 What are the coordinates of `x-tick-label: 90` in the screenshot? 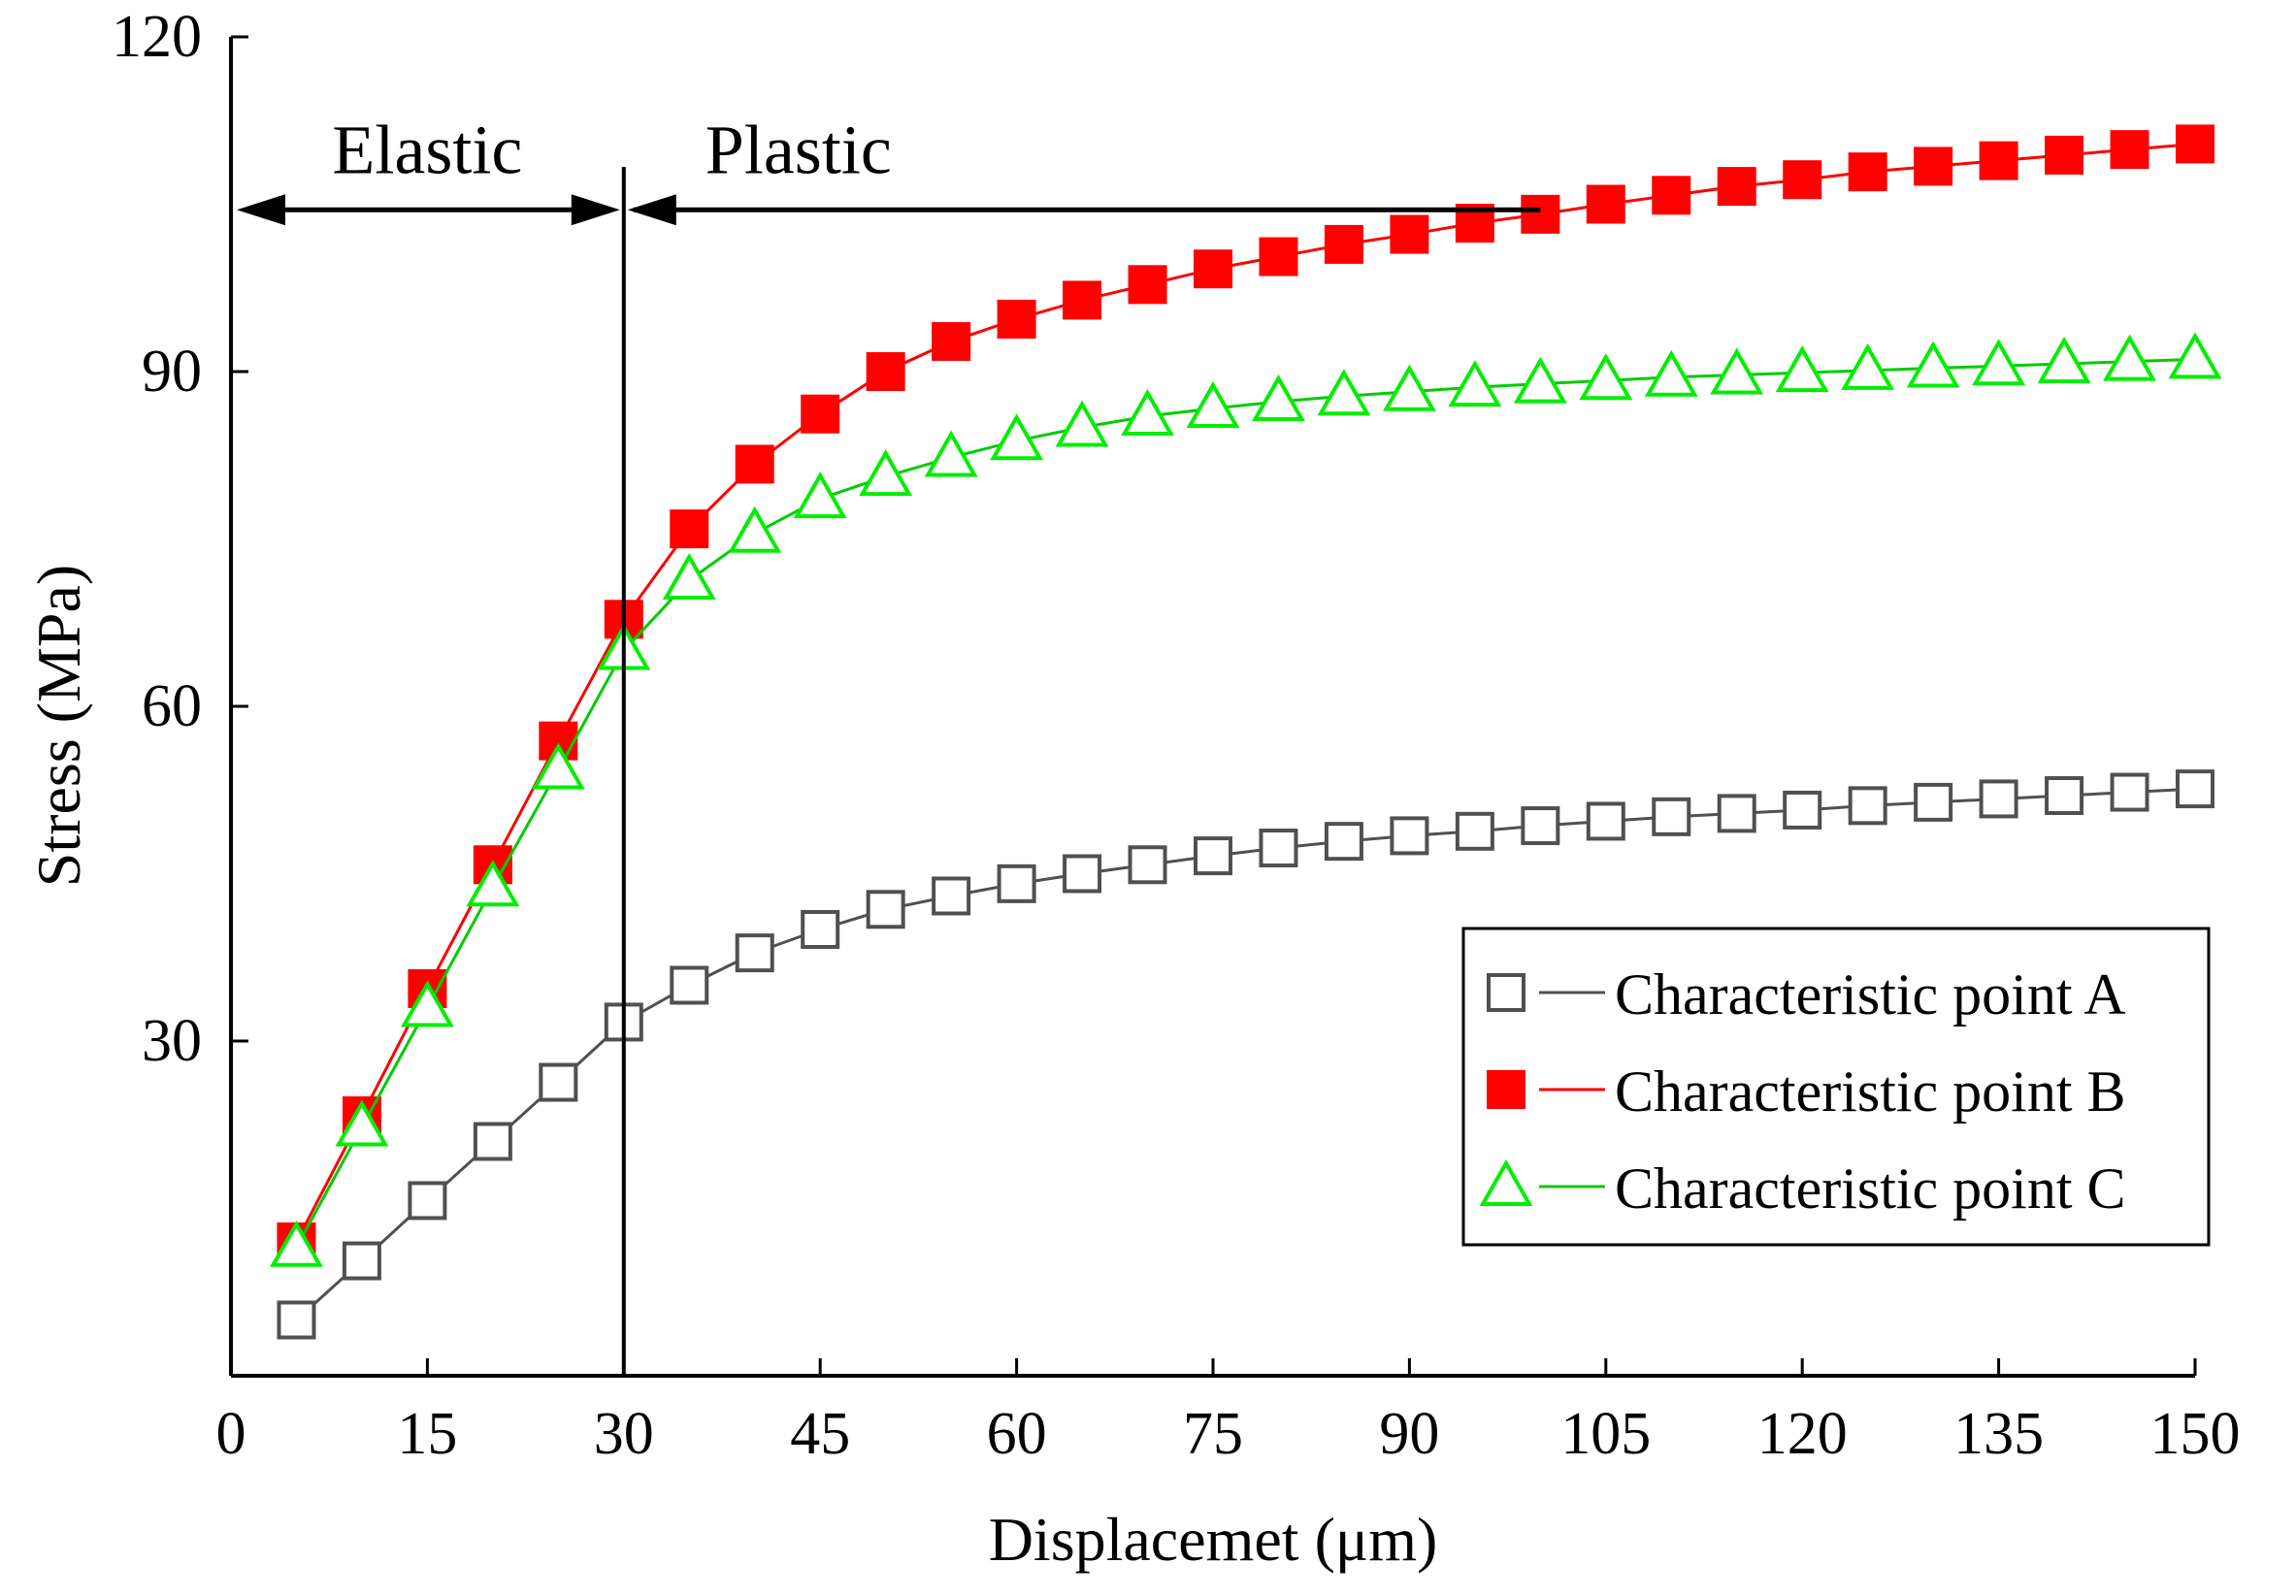 It's located at (1409, 1434).